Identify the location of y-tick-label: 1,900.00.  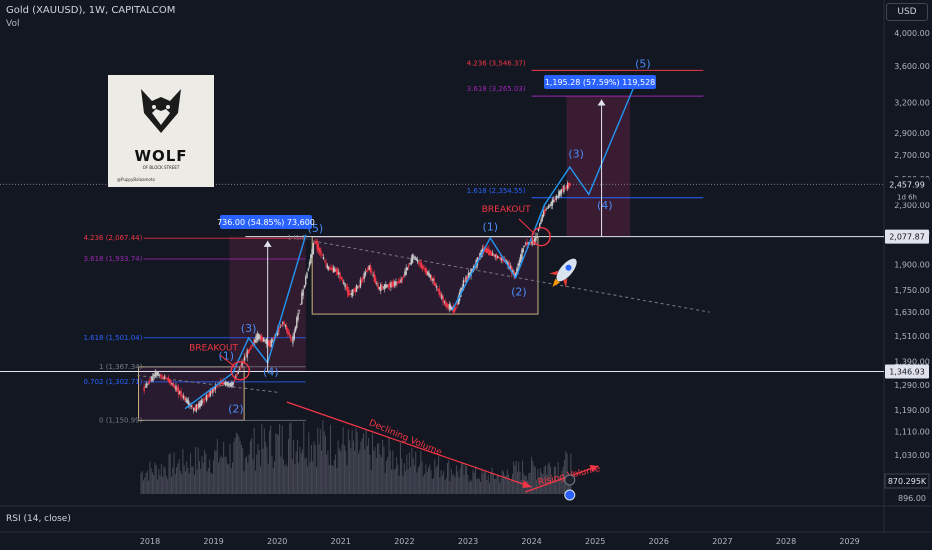
(912, 264).